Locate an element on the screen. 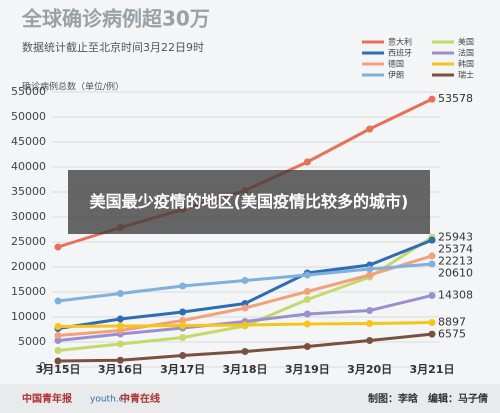  legend-label: 瑞士 is located at coordinates (466, 75).